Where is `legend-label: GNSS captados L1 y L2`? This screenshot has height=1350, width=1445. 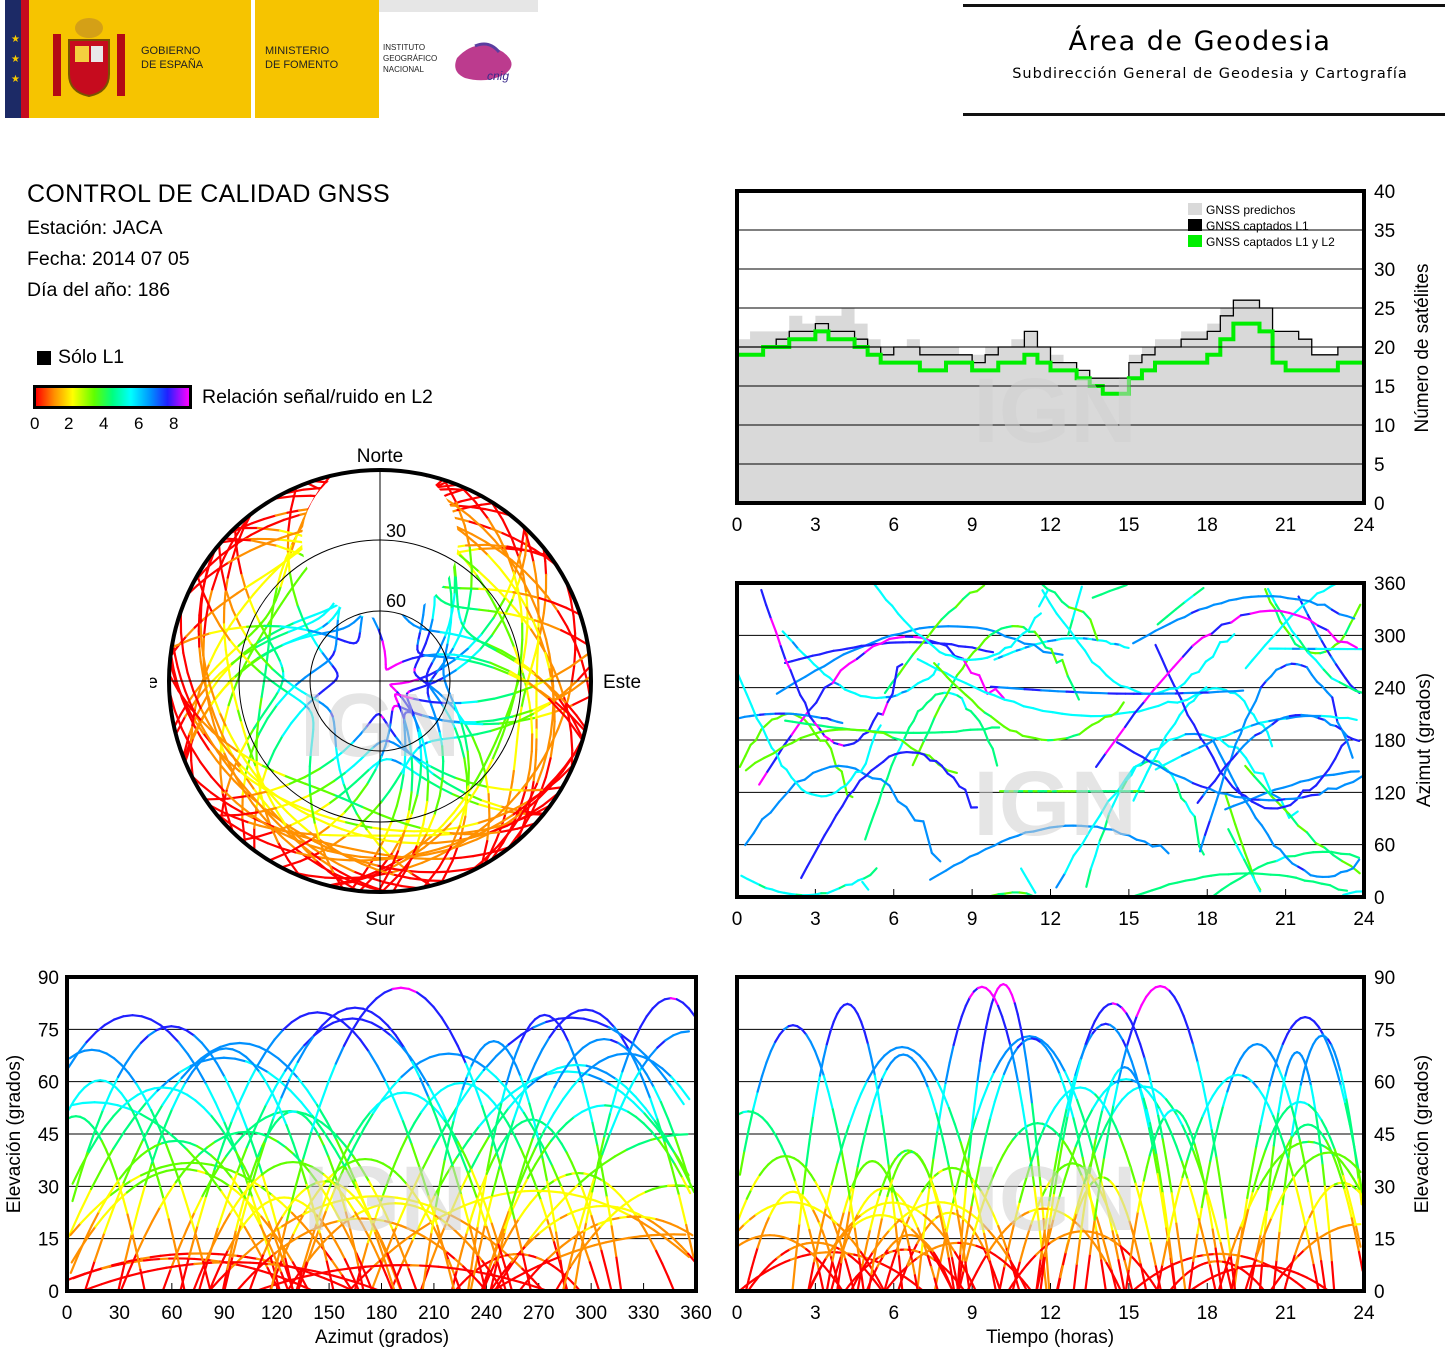 legend-label: GNSS captados L1 y L2 is located at coordinates (1270, 242).